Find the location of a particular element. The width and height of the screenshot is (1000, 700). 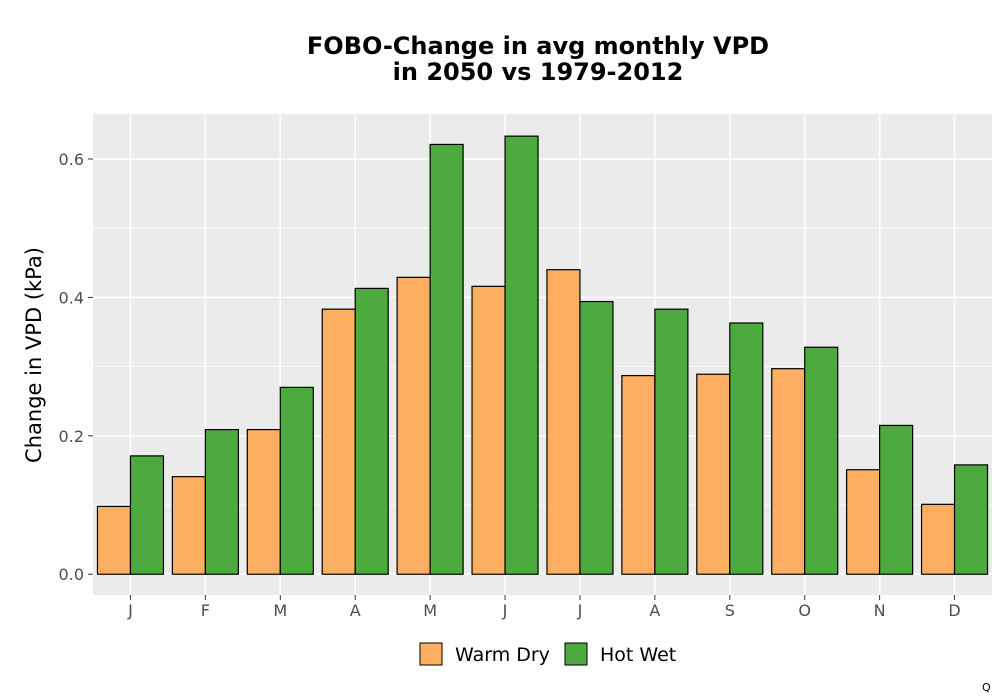

x-tick-label: F is located at coordinates (205, 610).